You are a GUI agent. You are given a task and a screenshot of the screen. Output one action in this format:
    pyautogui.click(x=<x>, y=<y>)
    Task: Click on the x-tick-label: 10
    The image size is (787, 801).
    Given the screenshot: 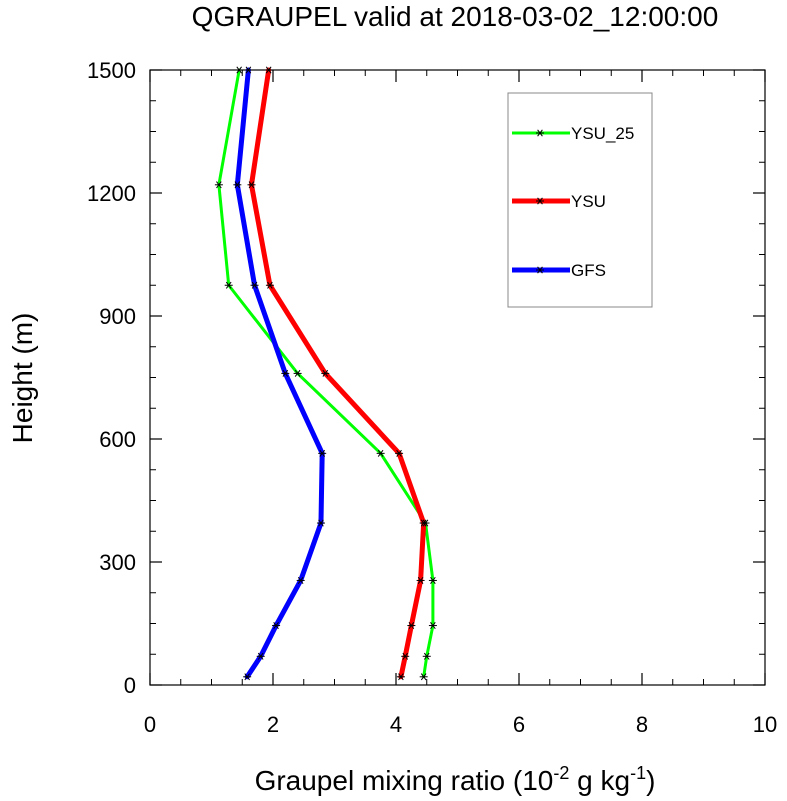 What is the action you would take?
    pyautogui.click(x=765, y=724)
    